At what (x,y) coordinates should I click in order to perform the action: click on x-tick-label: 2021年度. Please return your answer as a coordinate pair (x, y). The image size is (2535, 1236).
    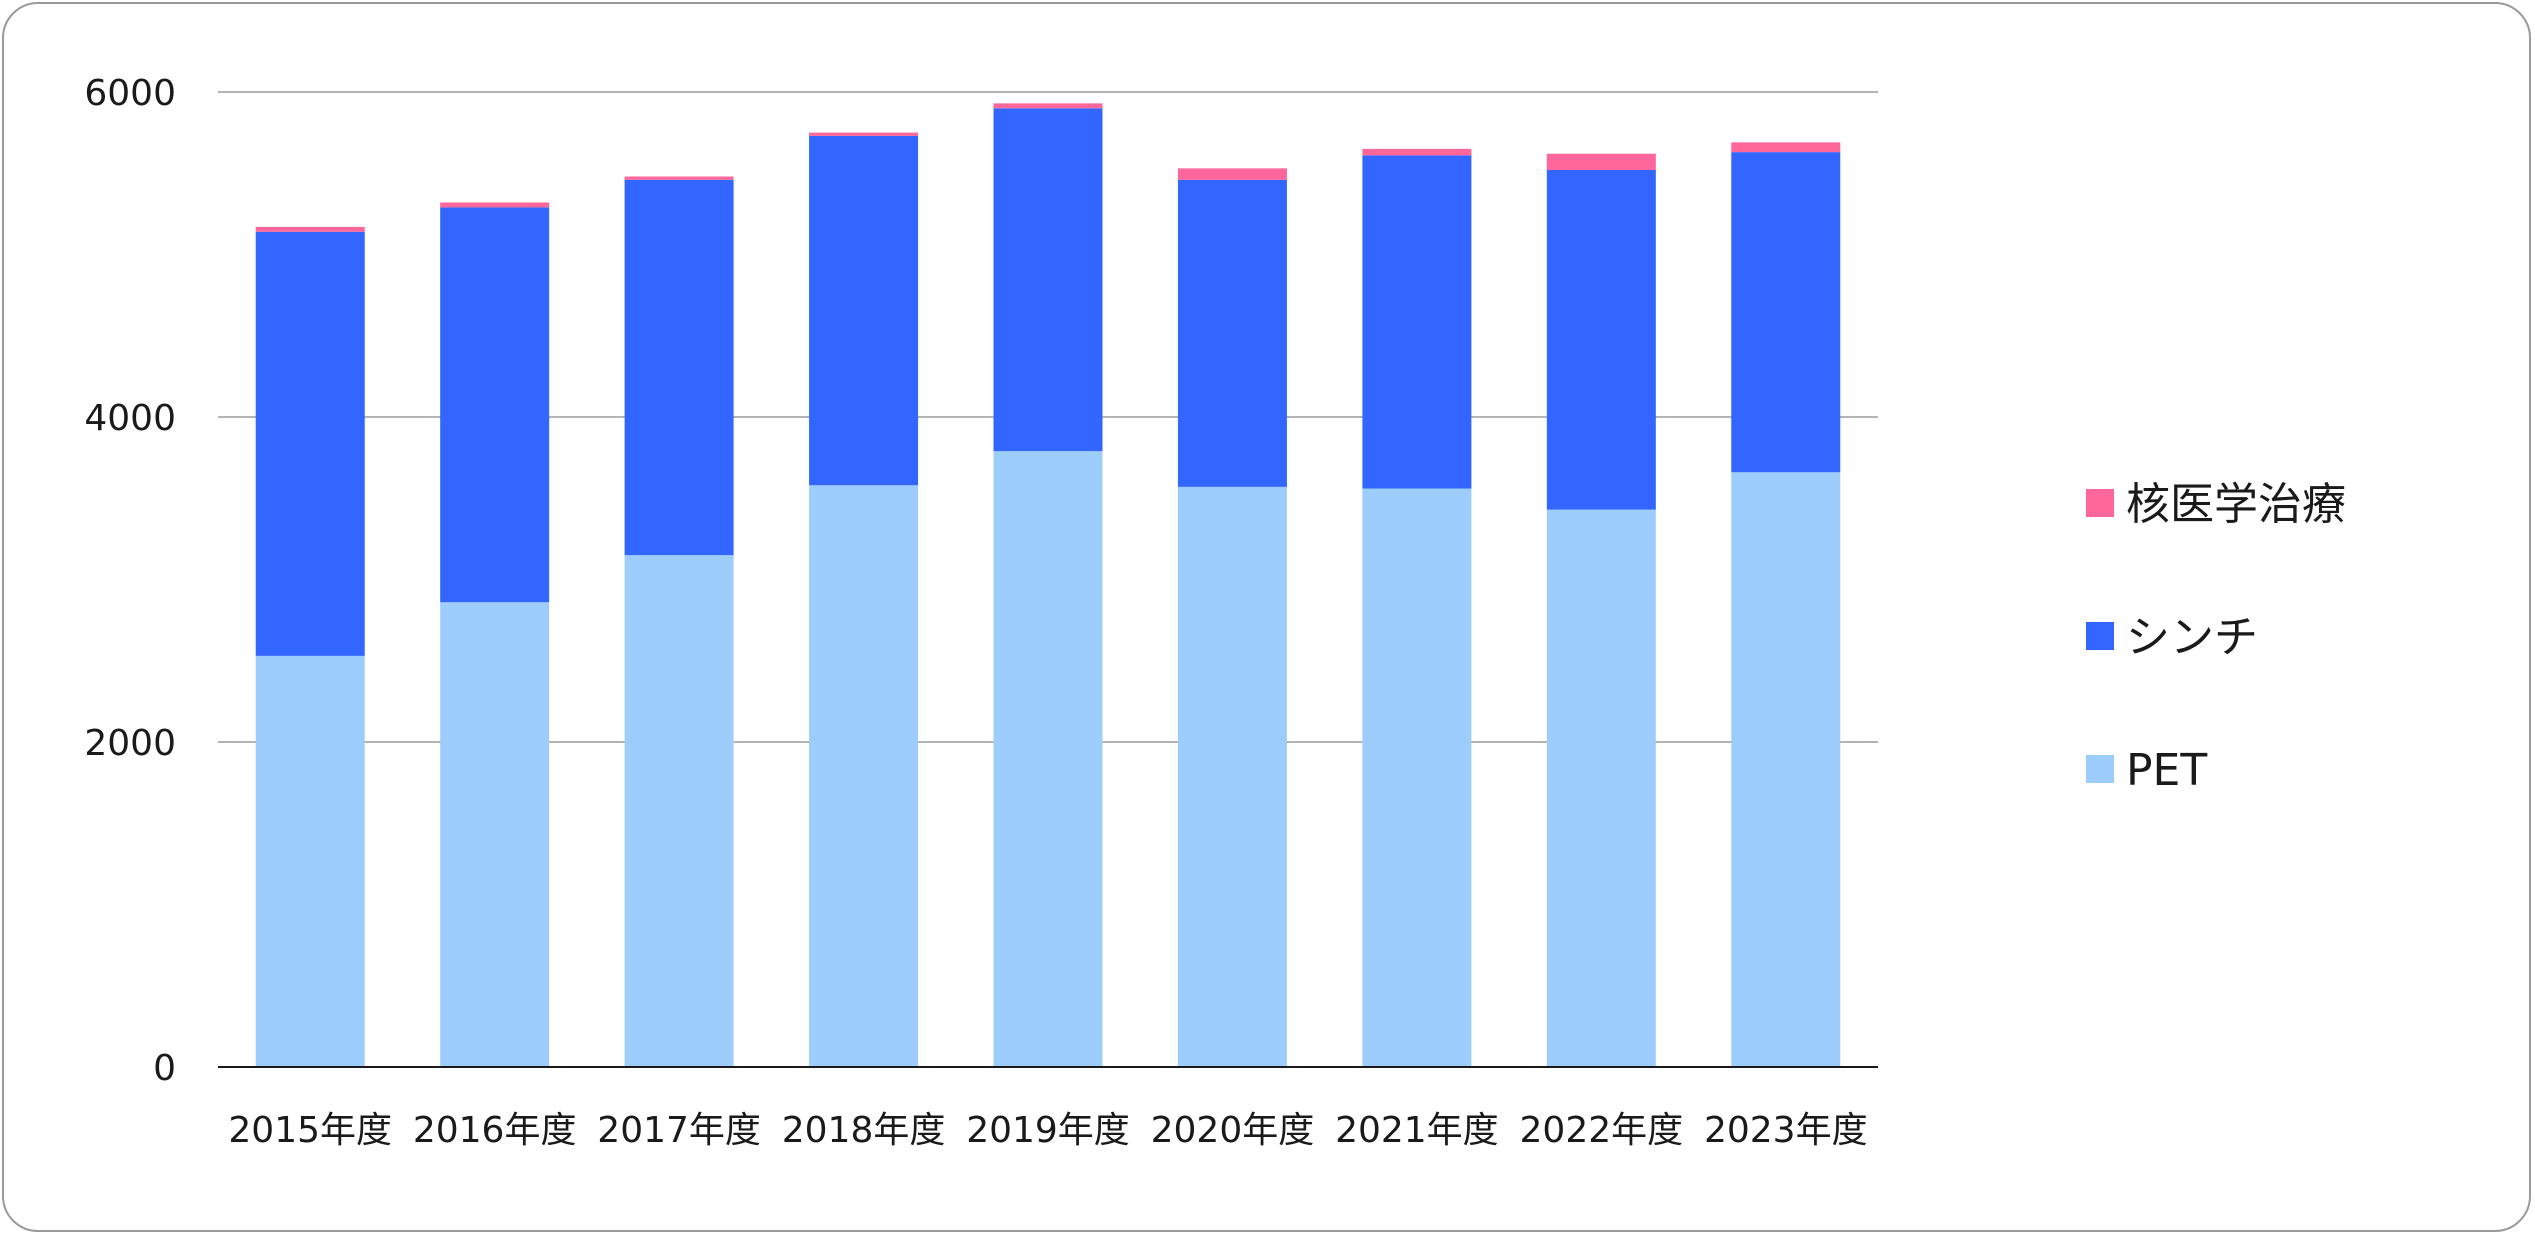
    Looking at the image, I should click on (1417, 1130).